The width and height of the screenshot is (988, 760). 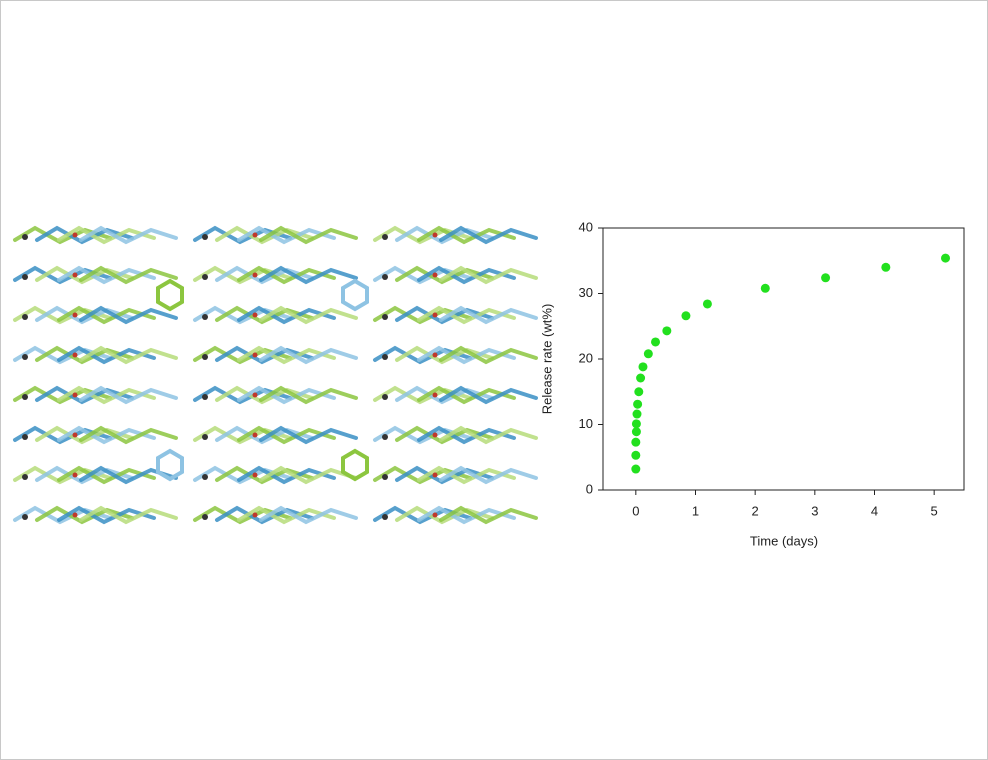 What do you see at coordinates (784, 540) in the screenshot?
I see `x-axis-label: Time (days)` at bounding box center [784, 540].